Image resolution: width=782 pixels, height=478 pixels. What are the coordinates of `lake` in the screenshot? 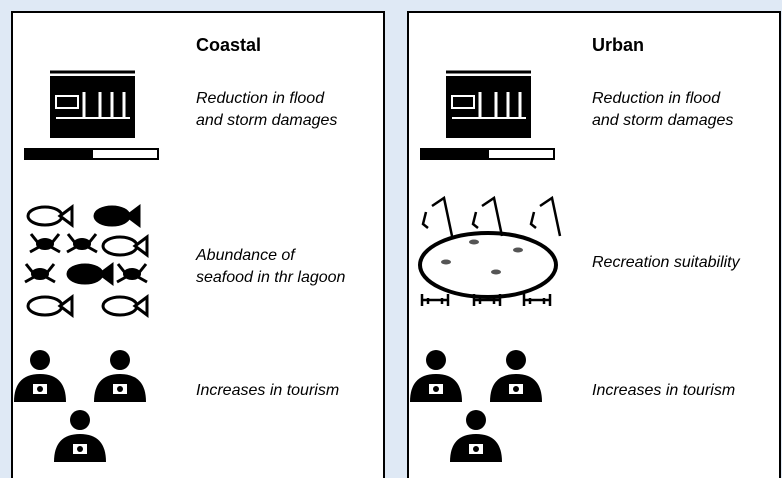 It's located at (488, 265).